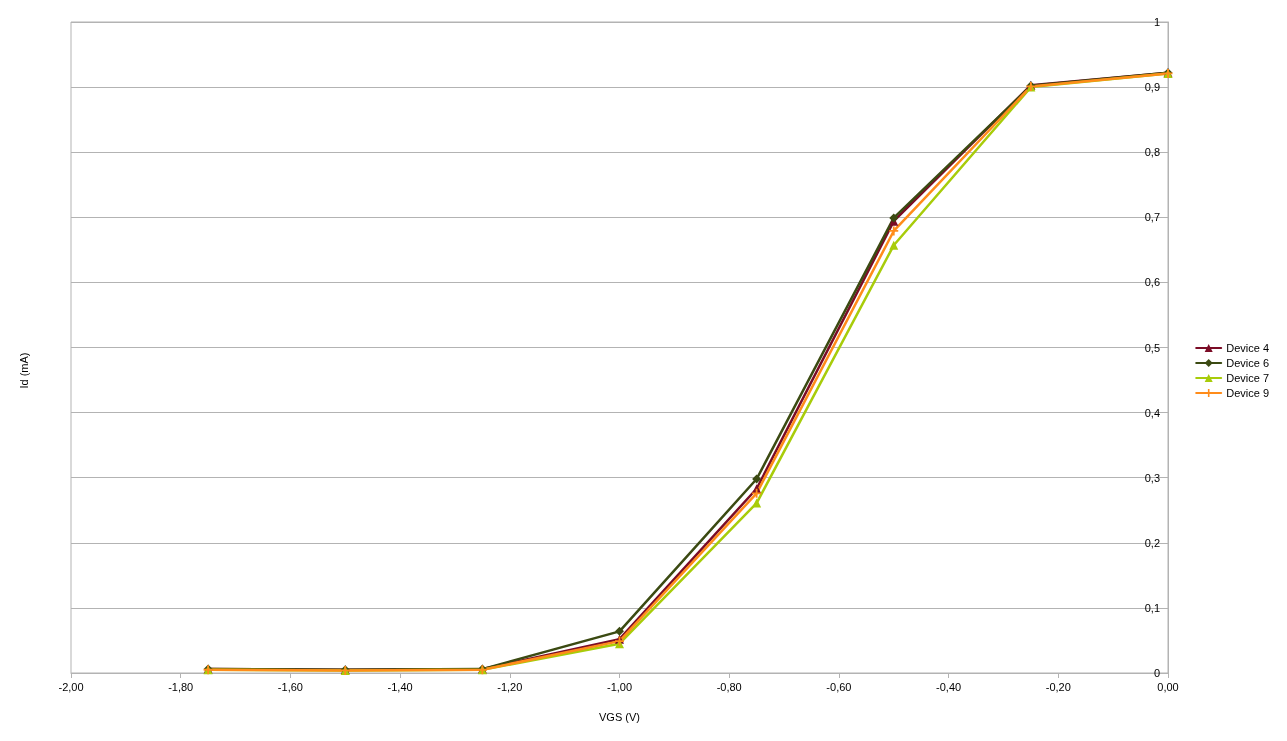  Describe the element at coordinates (181, 686) in the screenshot. I see `x-tick-label: -1,80` at that location.